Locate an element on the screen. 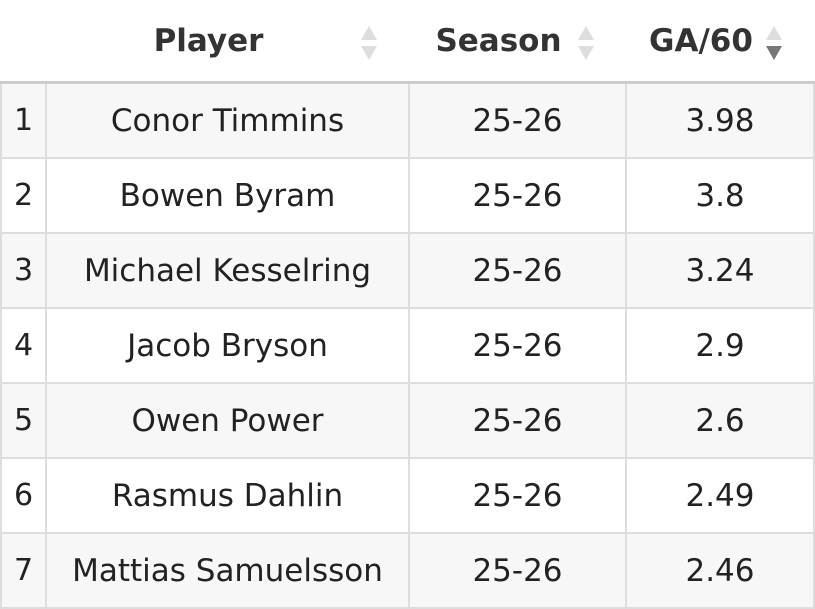 The width and height of the screenshot is (815, 609). column-header: Season is located at coordinates (498, 41).